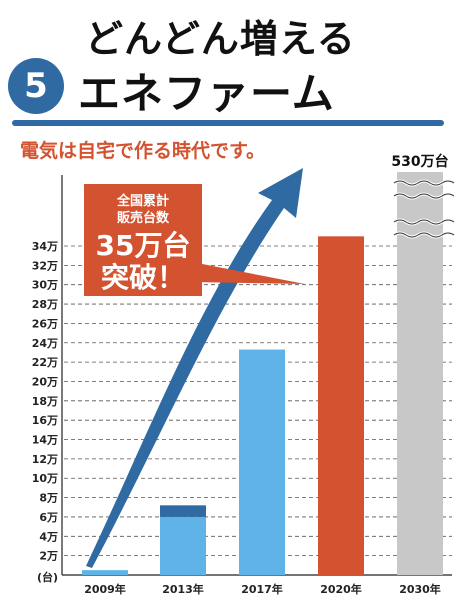 This screenshot has height=610, width=475. I want to click on y-tick-label: (台), so click(47, 577).